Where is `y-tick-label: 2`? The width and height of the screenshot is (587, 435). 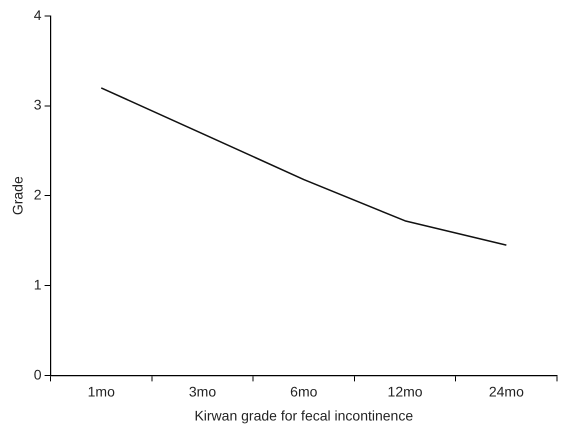 y-tick-label: 2 is located at coordinates (38, 194).